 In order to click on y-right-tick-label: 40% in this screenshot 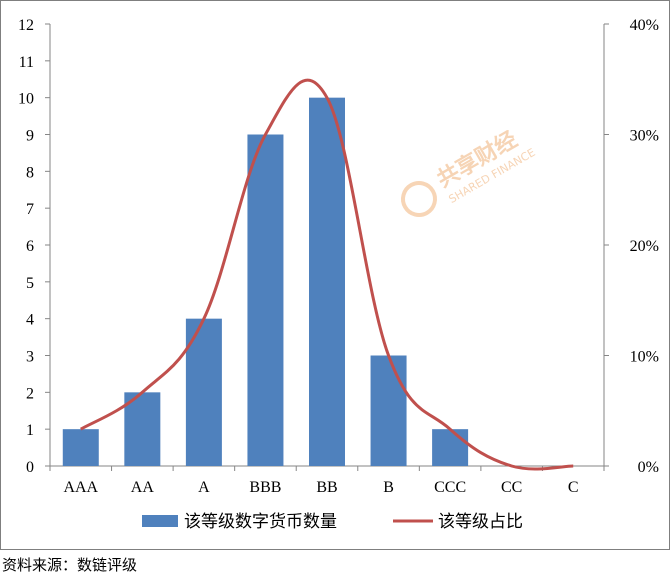, I will do `click(644, 25)`.